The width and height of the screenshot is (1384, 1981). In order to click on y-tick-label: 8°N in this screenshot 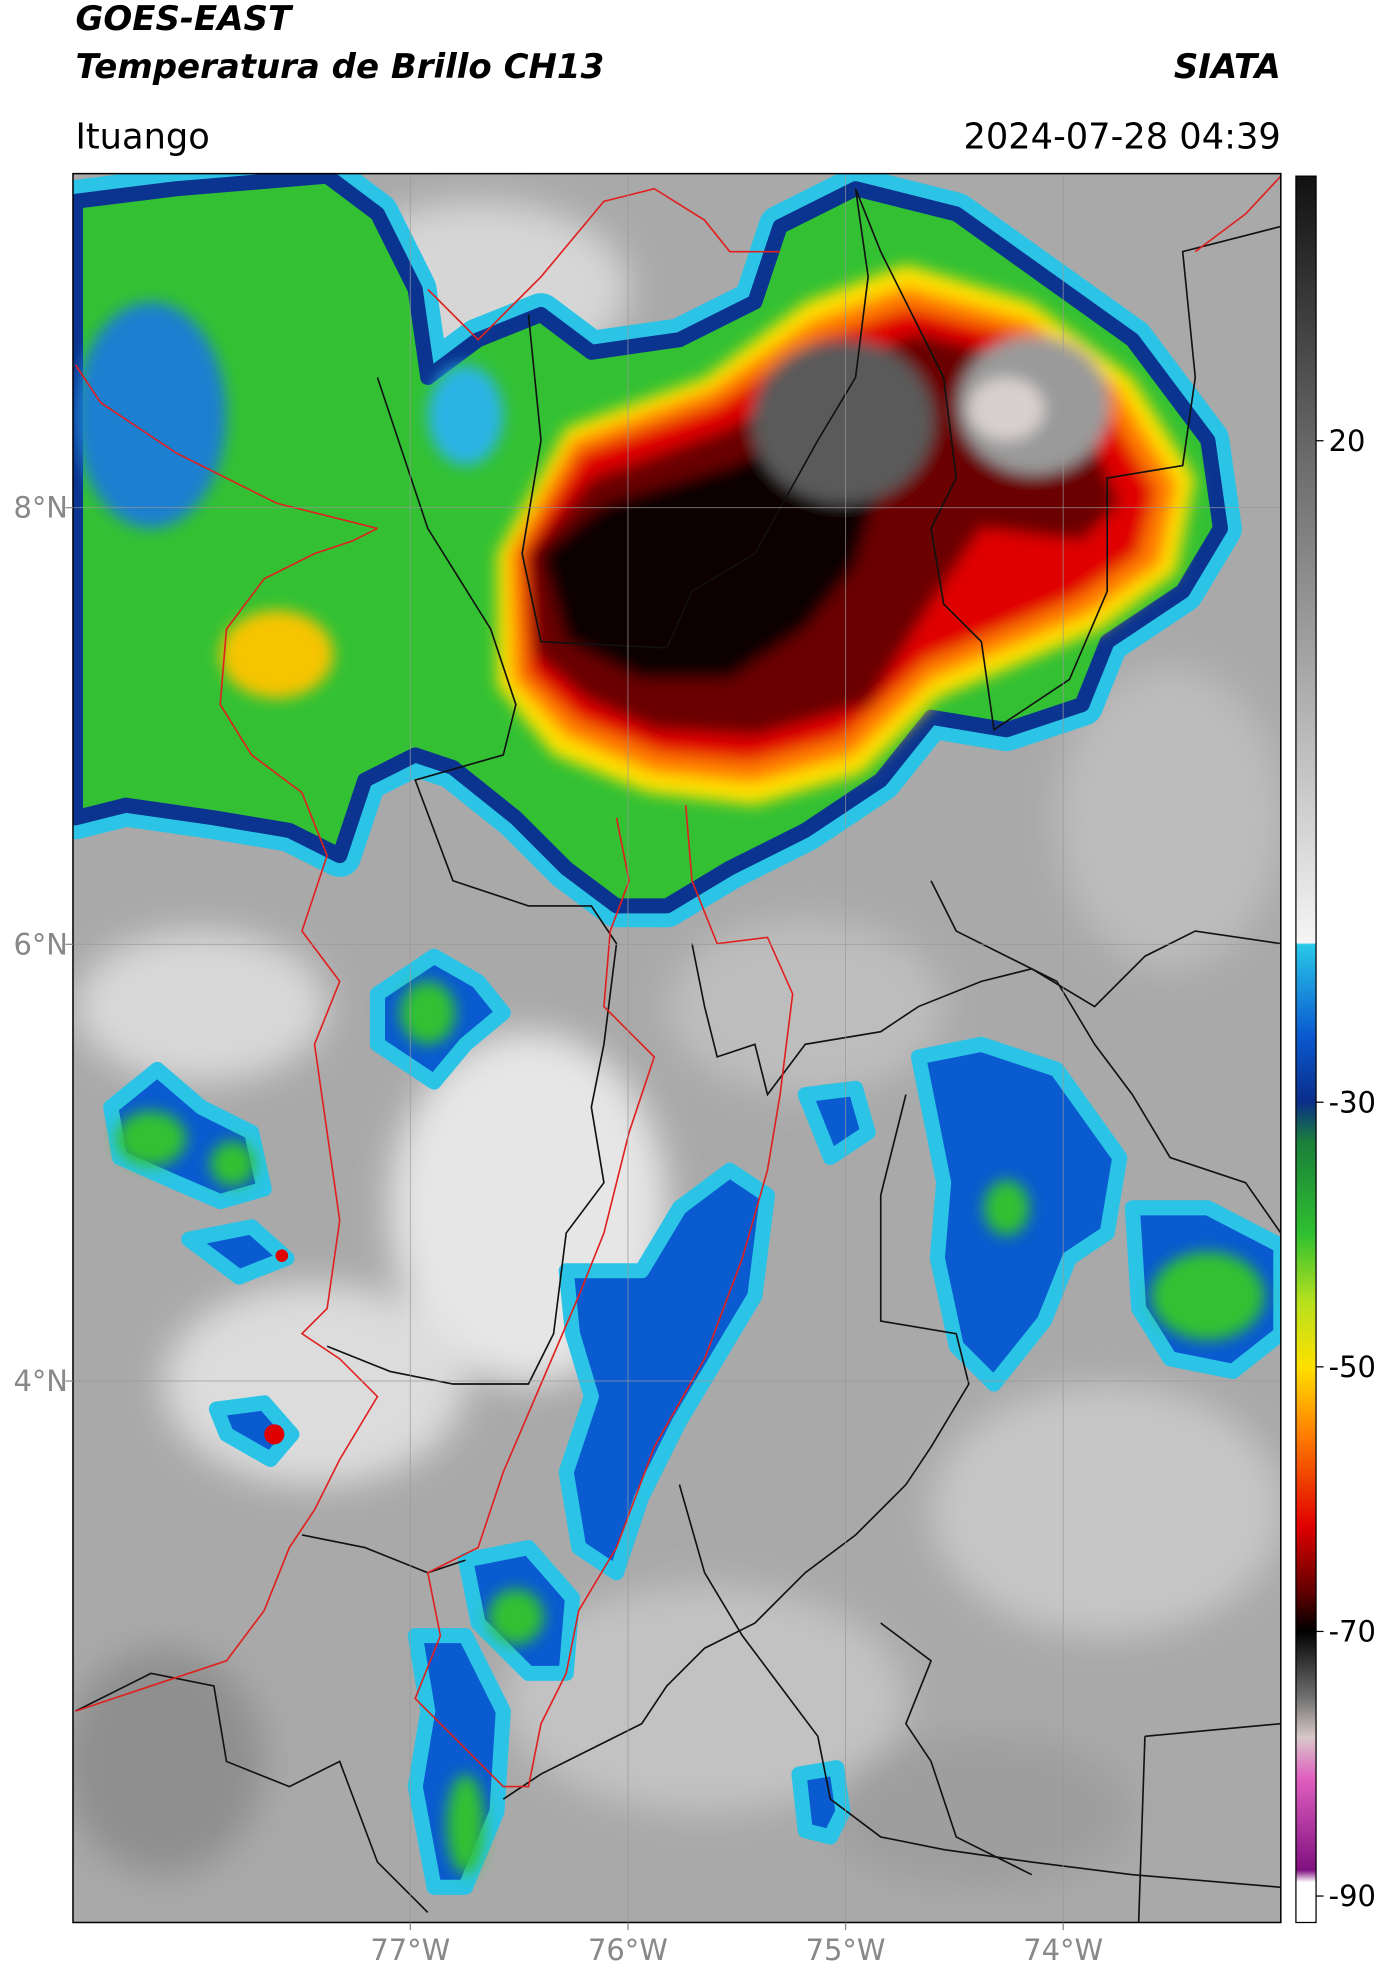, I will do `click(40, 508)`.